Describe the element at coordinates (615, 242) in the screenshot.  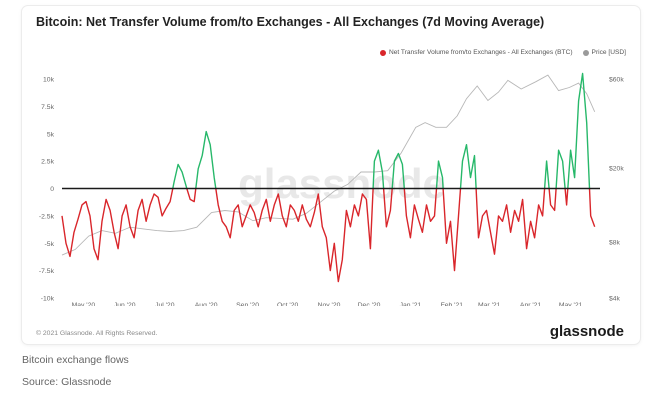
I see `y-right-tick-label: $8k` at that location.